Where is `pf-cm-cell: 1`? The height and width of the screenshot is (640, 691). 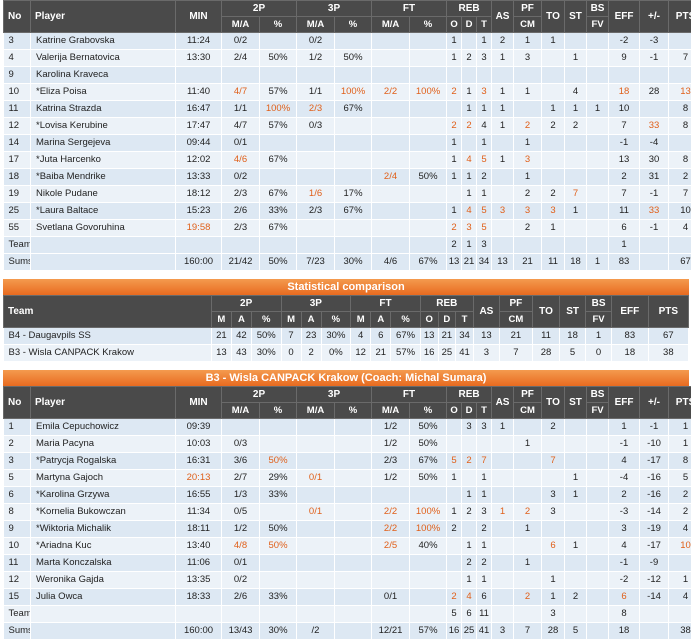 pf-cm-cell: 1 is located at coordinates (528, 444).